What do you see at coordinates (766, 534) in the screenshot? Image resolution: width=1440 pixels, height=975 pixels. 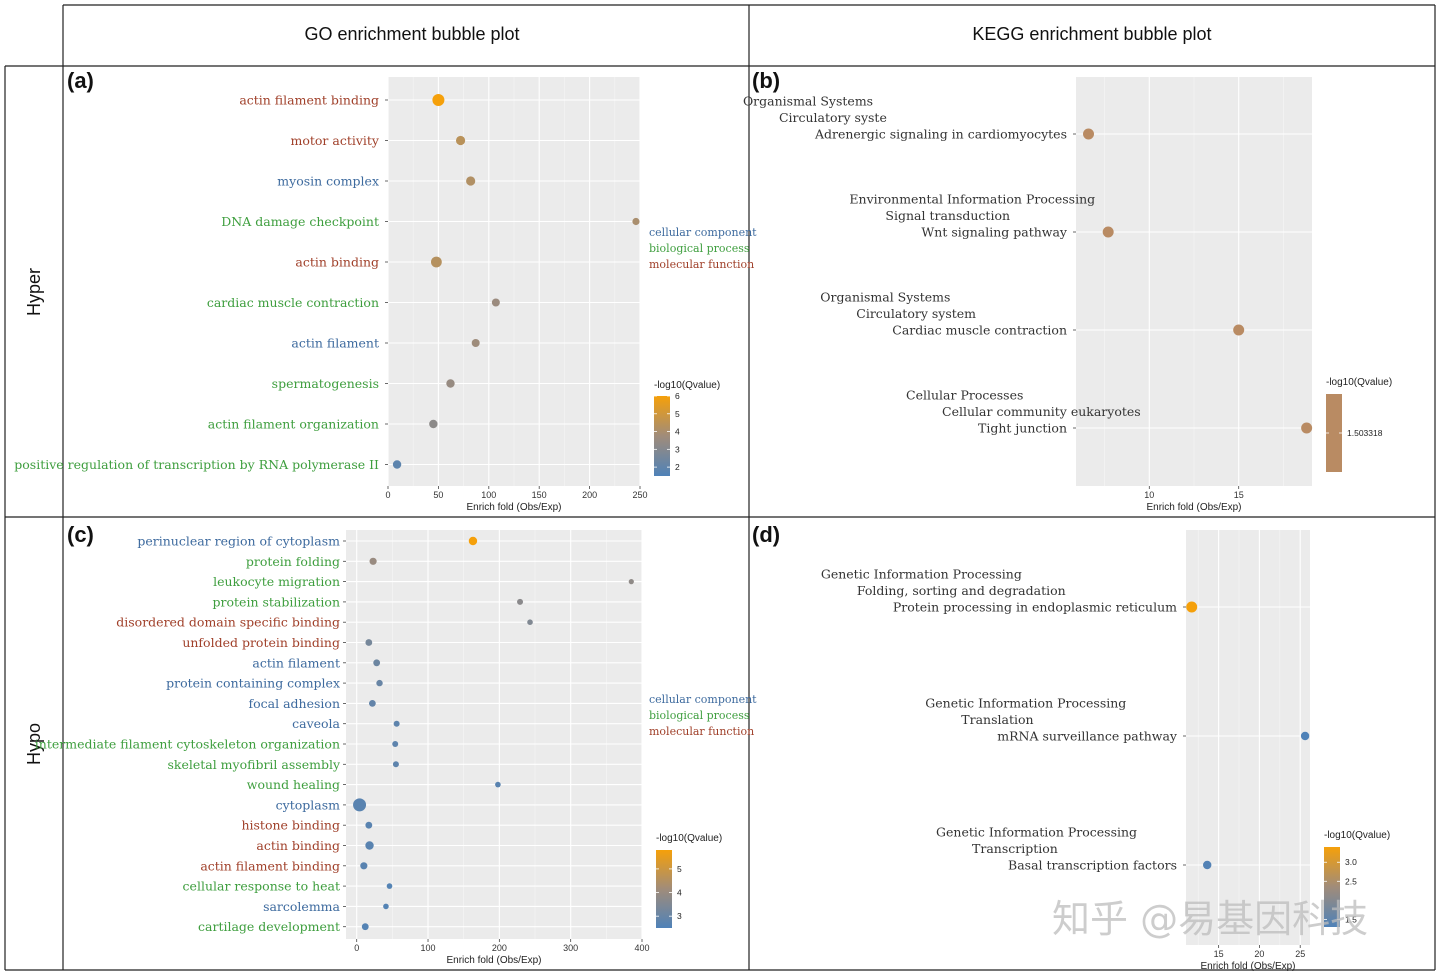 I see `panel-d-letter: (d)` at bounding box center [766, 534].